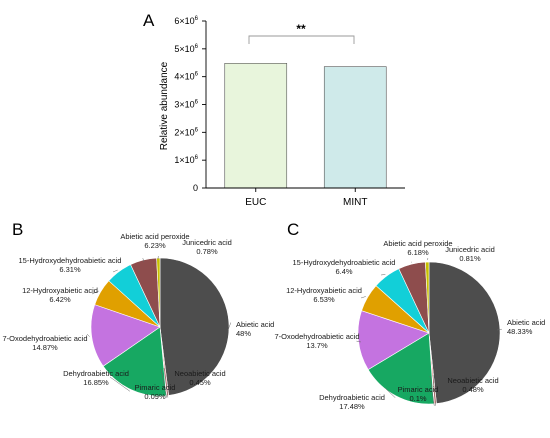 This screenshot has height=438, width=550. I want to click on x-tick-label: MINT, so click(355, 202).